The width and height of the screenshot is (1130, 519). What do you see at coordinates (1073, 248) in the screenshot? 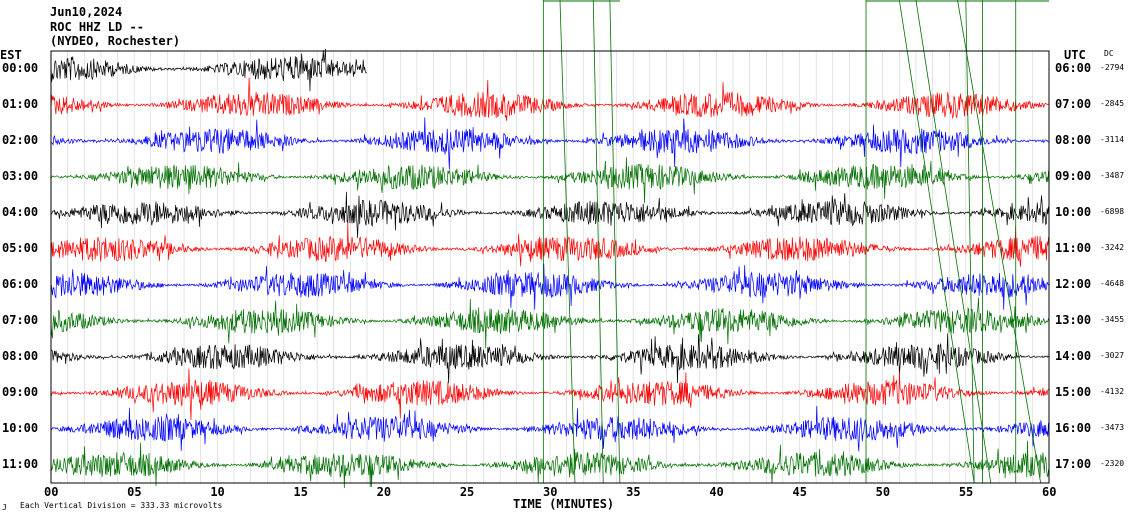
I see `utc-row-label: 11:00` at bounding box center [1073, 248].